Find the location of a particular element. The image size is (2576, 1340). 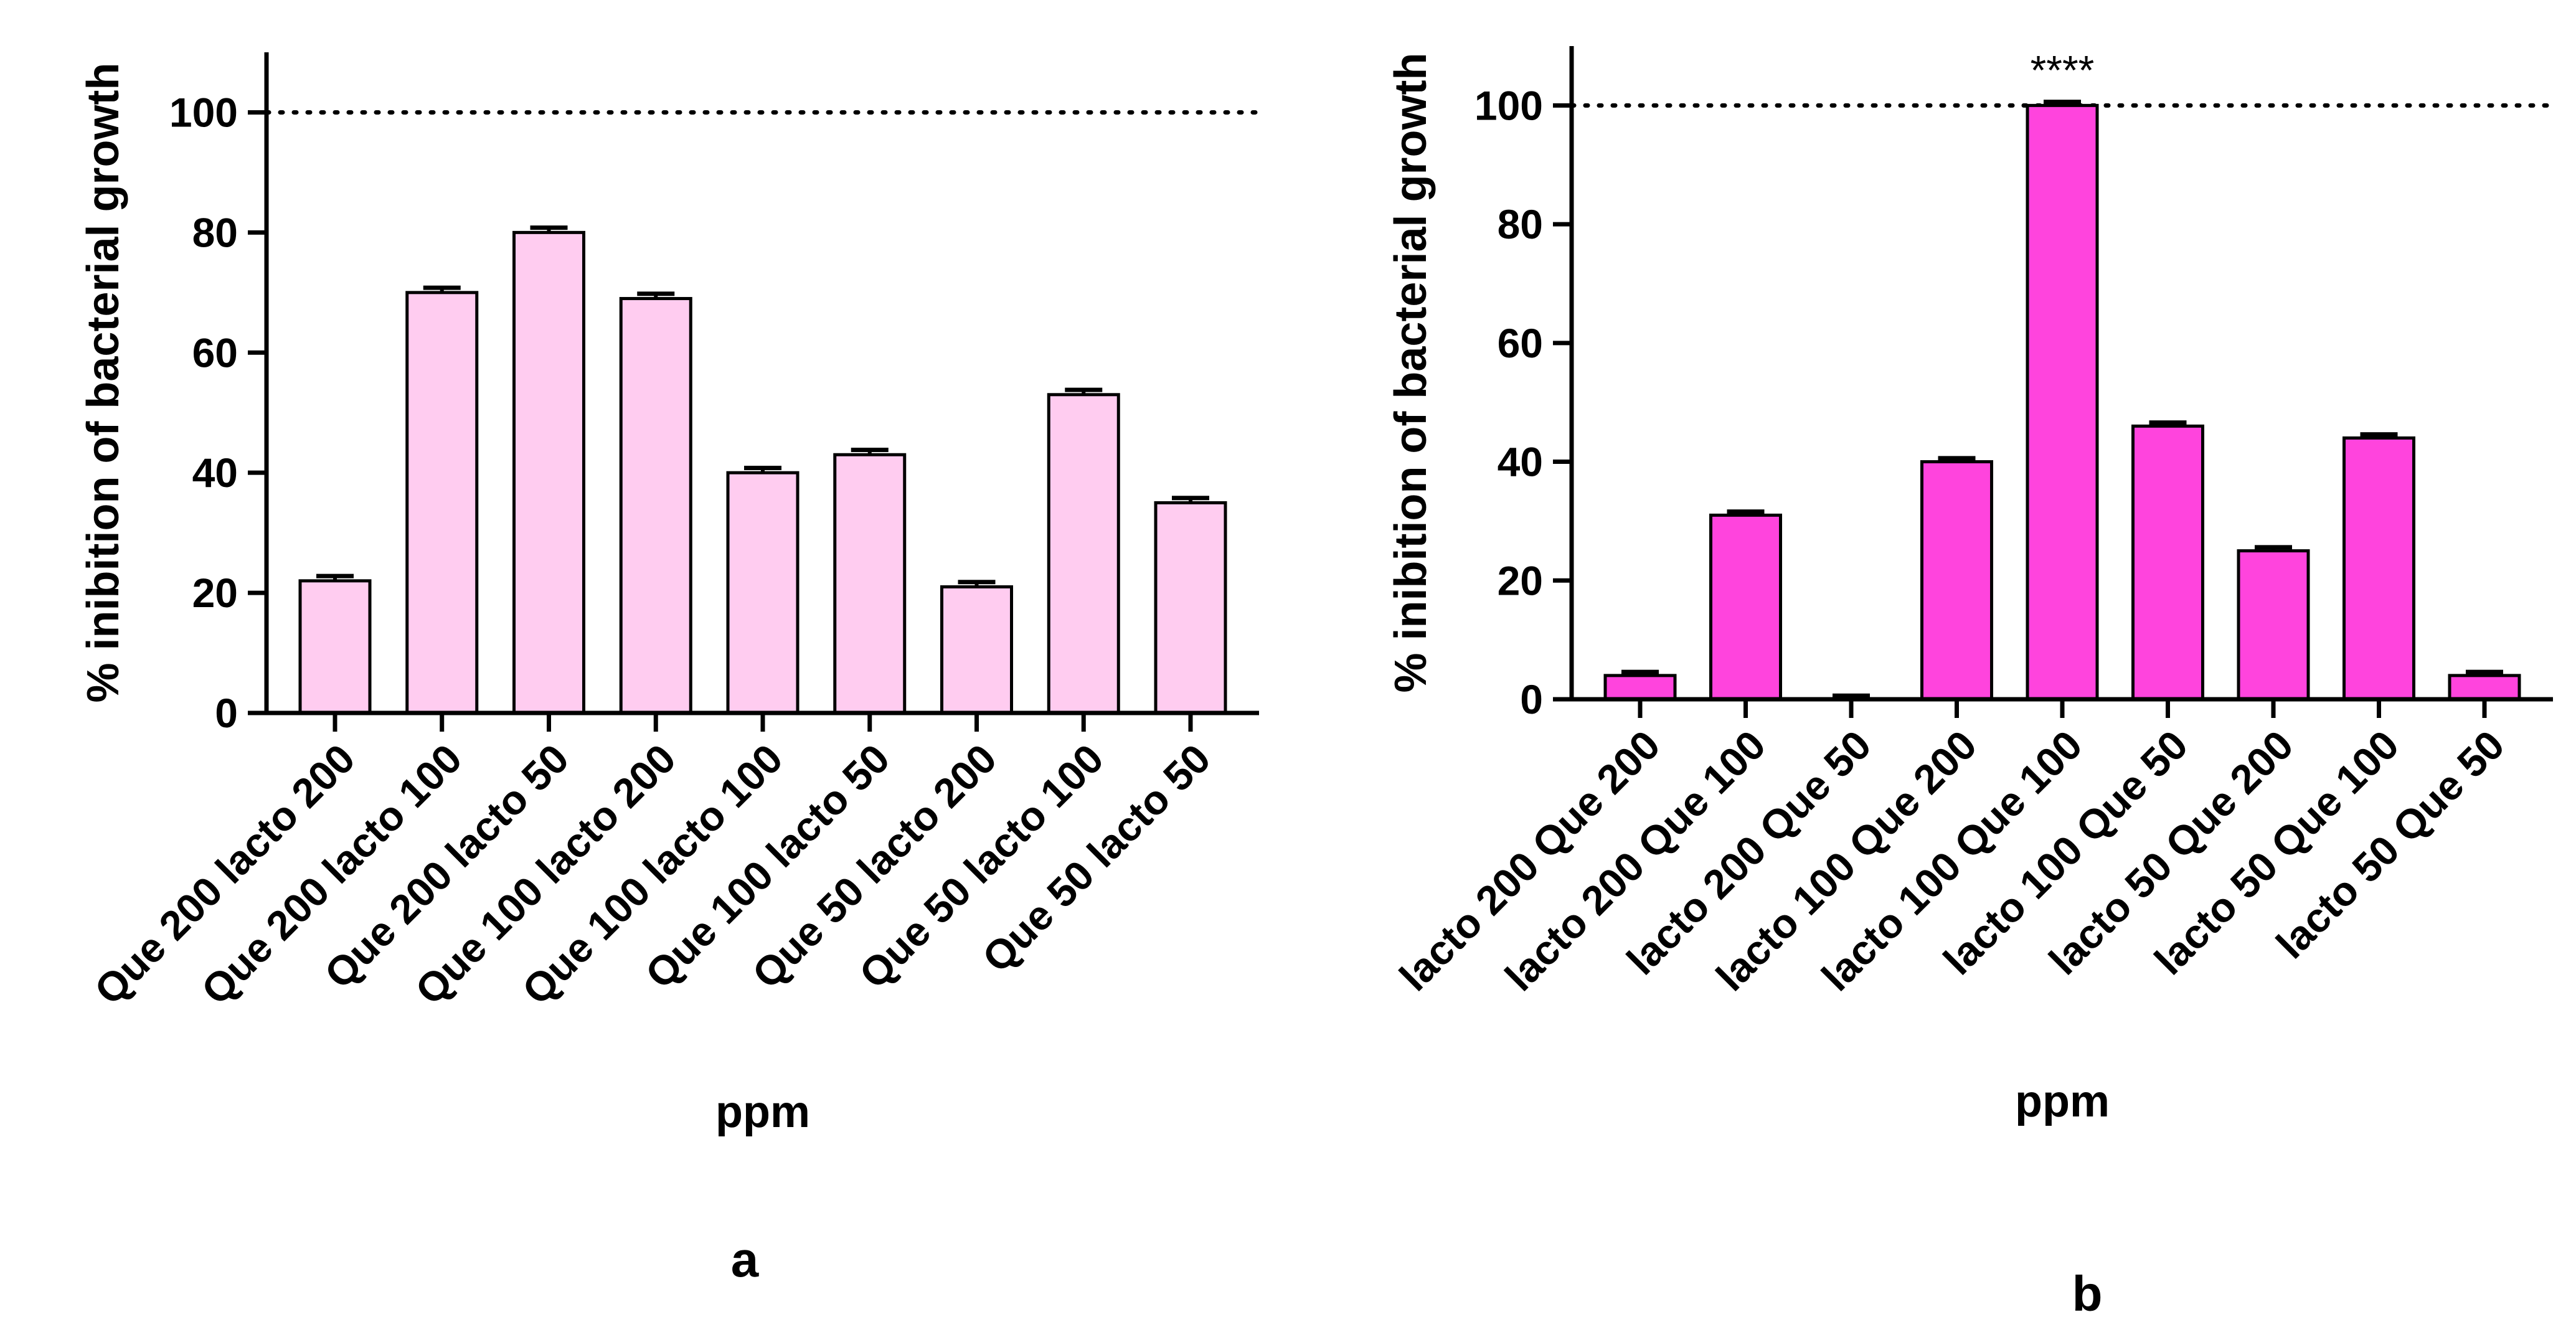

significance-annotation: **** is located at coordinates (2063, 70).